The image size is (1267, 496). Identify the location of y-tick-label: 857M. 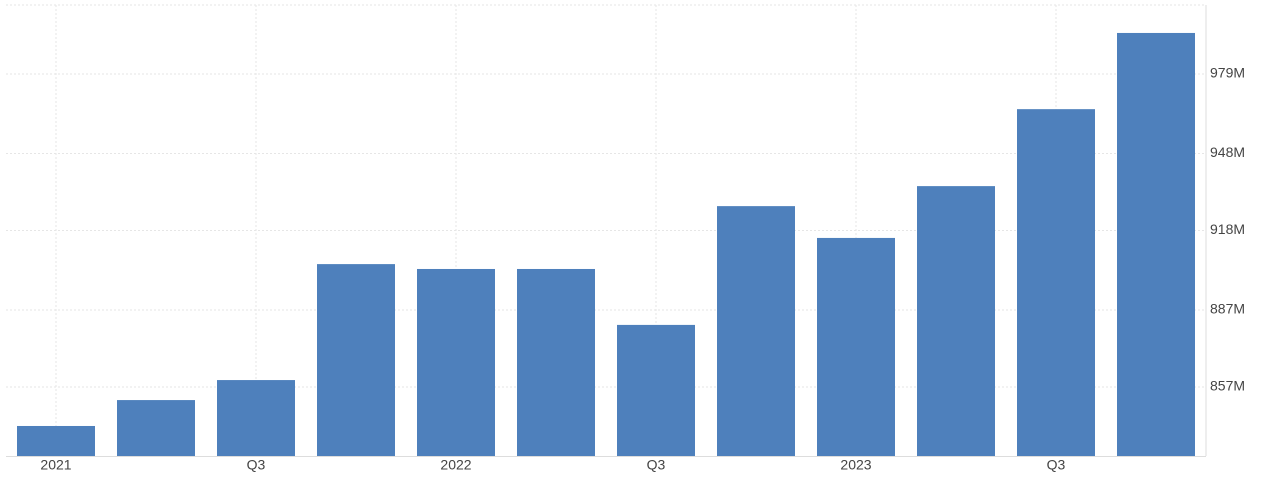
(1227, 386).